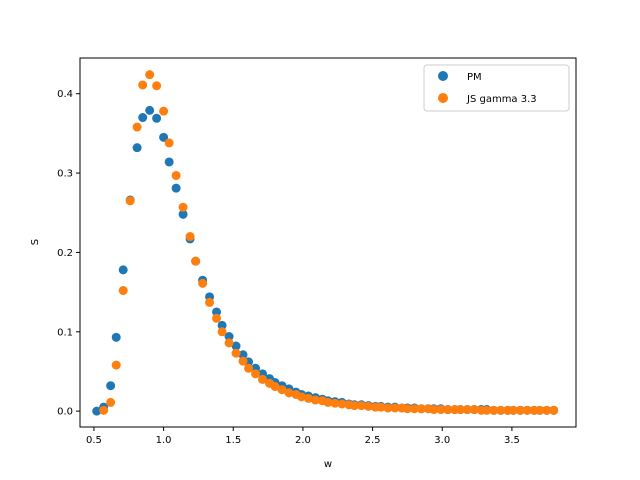 Image resolution: width=640 pixels, height=480 pixels. What do you see at coordinates (233, 440) in the screenshot?
I see `x-tick-label: 1.5` at bounding box center [233, 440].